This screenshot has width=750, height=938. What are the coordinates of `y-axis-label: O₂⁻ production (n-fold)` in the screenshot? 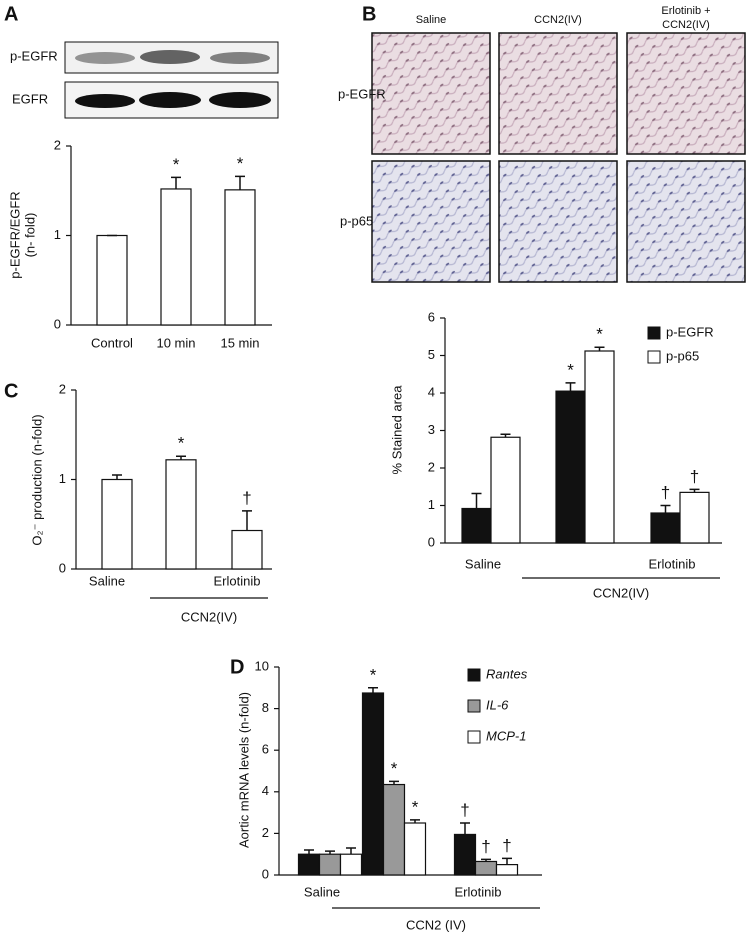 It's located at (36, 479).